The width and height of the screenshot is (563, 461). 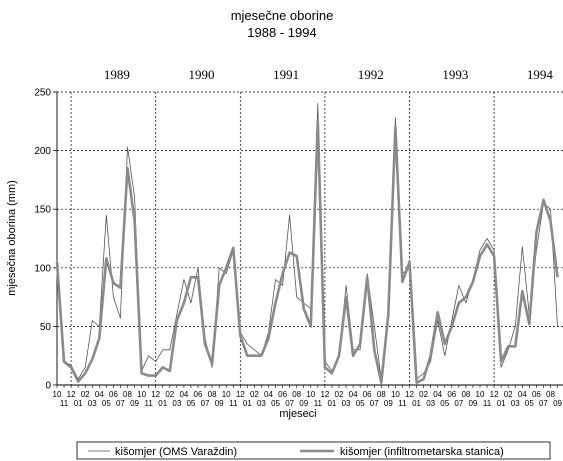 I want to click on year-label: 1994, so click(x=540, y=74).